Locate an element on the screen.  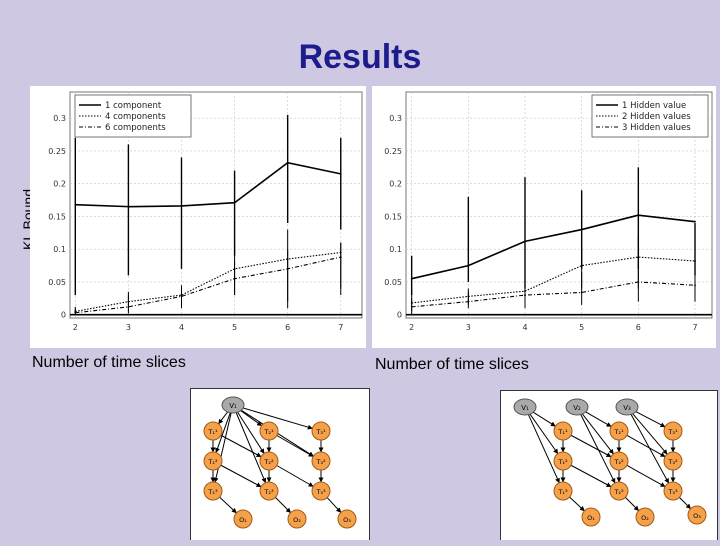
left-state-node-label-4: T₂² is located at coordinates (268, 462).